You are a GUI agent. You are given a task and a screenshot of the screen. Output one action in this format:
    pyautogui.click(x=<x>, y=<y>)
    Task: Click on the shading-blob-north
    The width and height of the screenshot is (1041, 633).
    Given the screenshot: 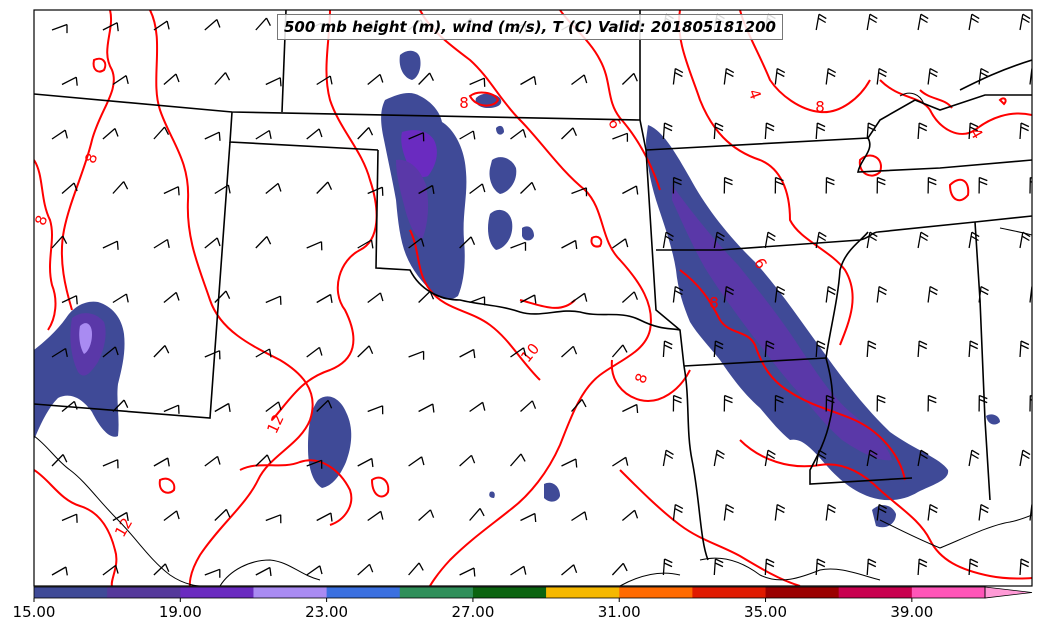 What is the action you would take?
    pyautogui.click(x=410, y=65)
    